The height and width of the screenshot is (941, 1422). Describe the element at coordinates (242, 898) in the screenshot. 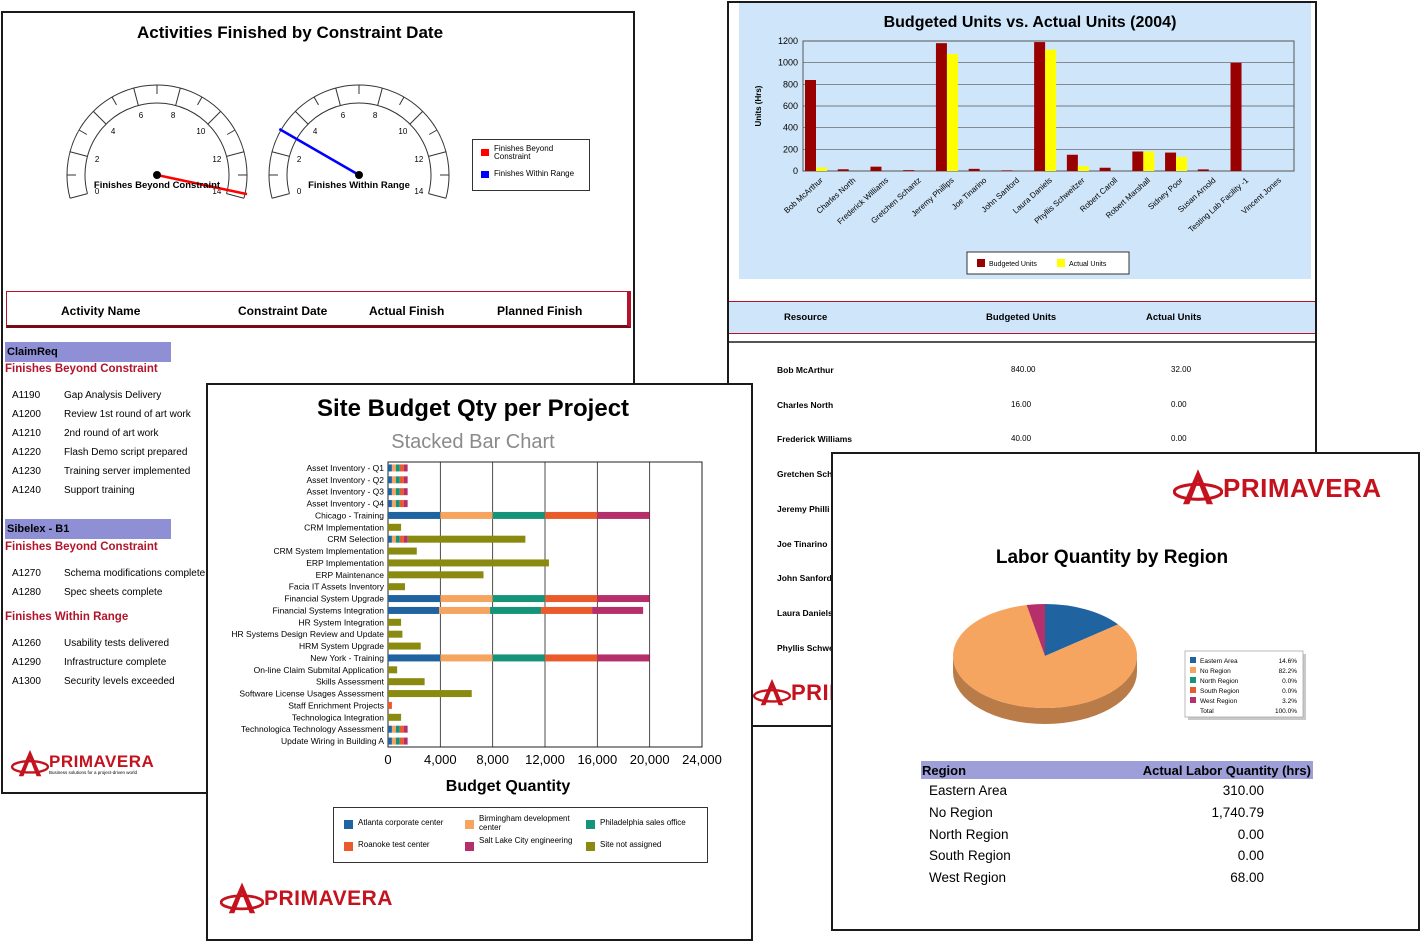

I see `primavera-logo-icon` at that location.